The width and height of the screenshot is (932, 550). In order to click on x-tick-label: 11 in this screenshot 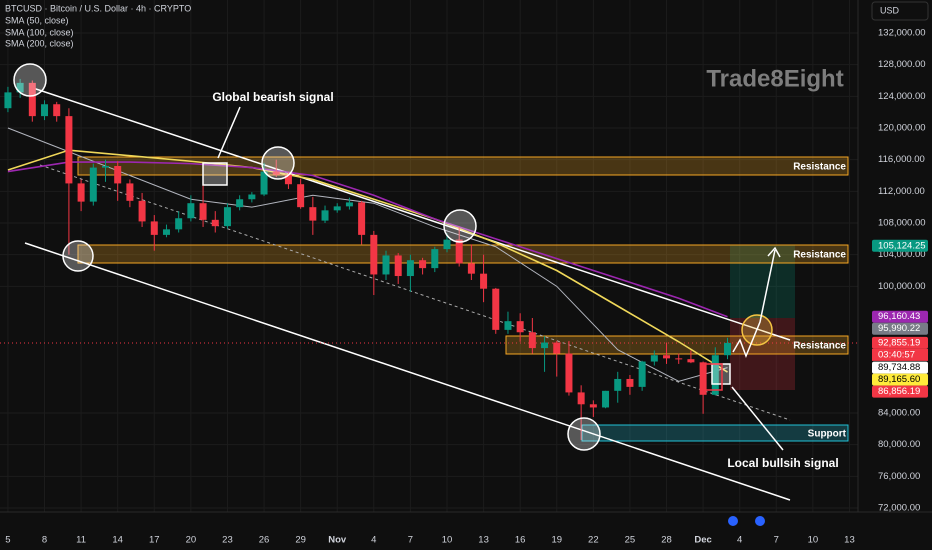, I will do `click(81, 540)`.